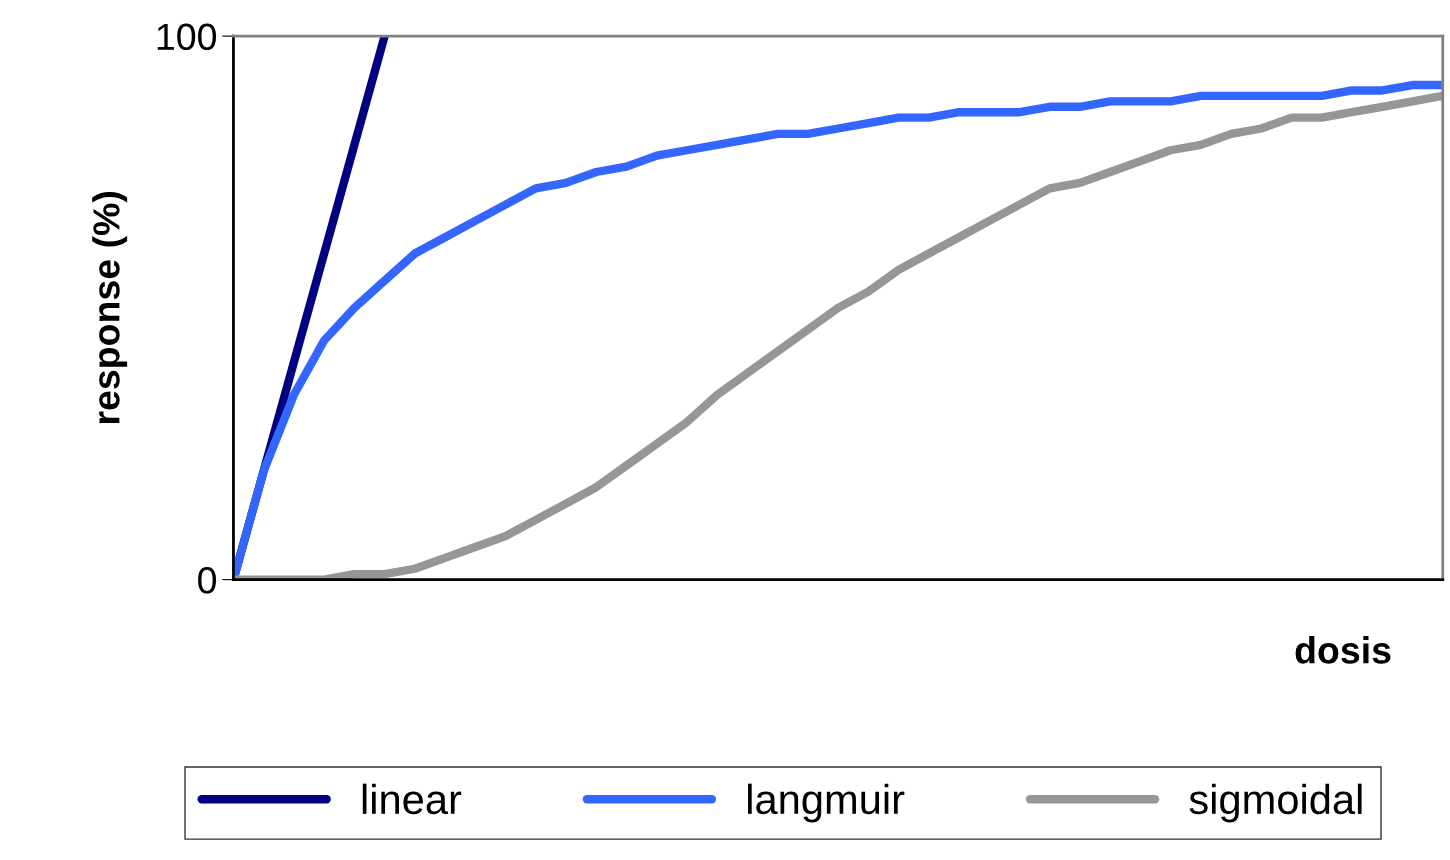  What do you see at coordinates (110, 308) in the screenshot?
I see `y-axis-title: response (%)` at bounding box center [110, 308].